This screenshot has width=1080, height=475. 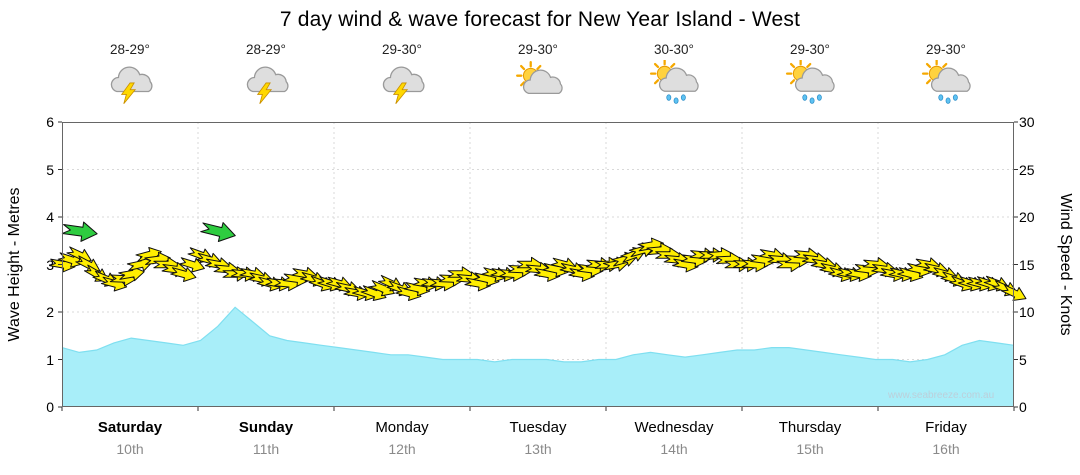 What do you see at coordinates (1023, 407) in the screenshot?
I see `wind-tick-label: 0` at bounding box center [1023, 407].